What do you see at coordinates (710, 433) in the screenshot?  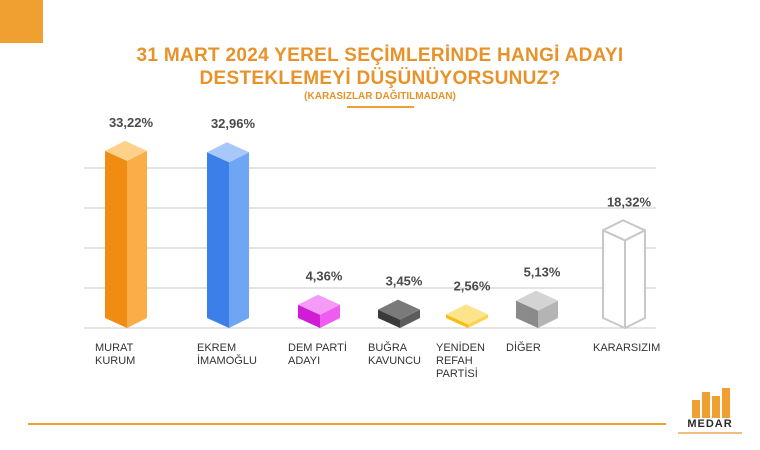 I see `logo-tagline-rule` at bounding box center [710, 433].